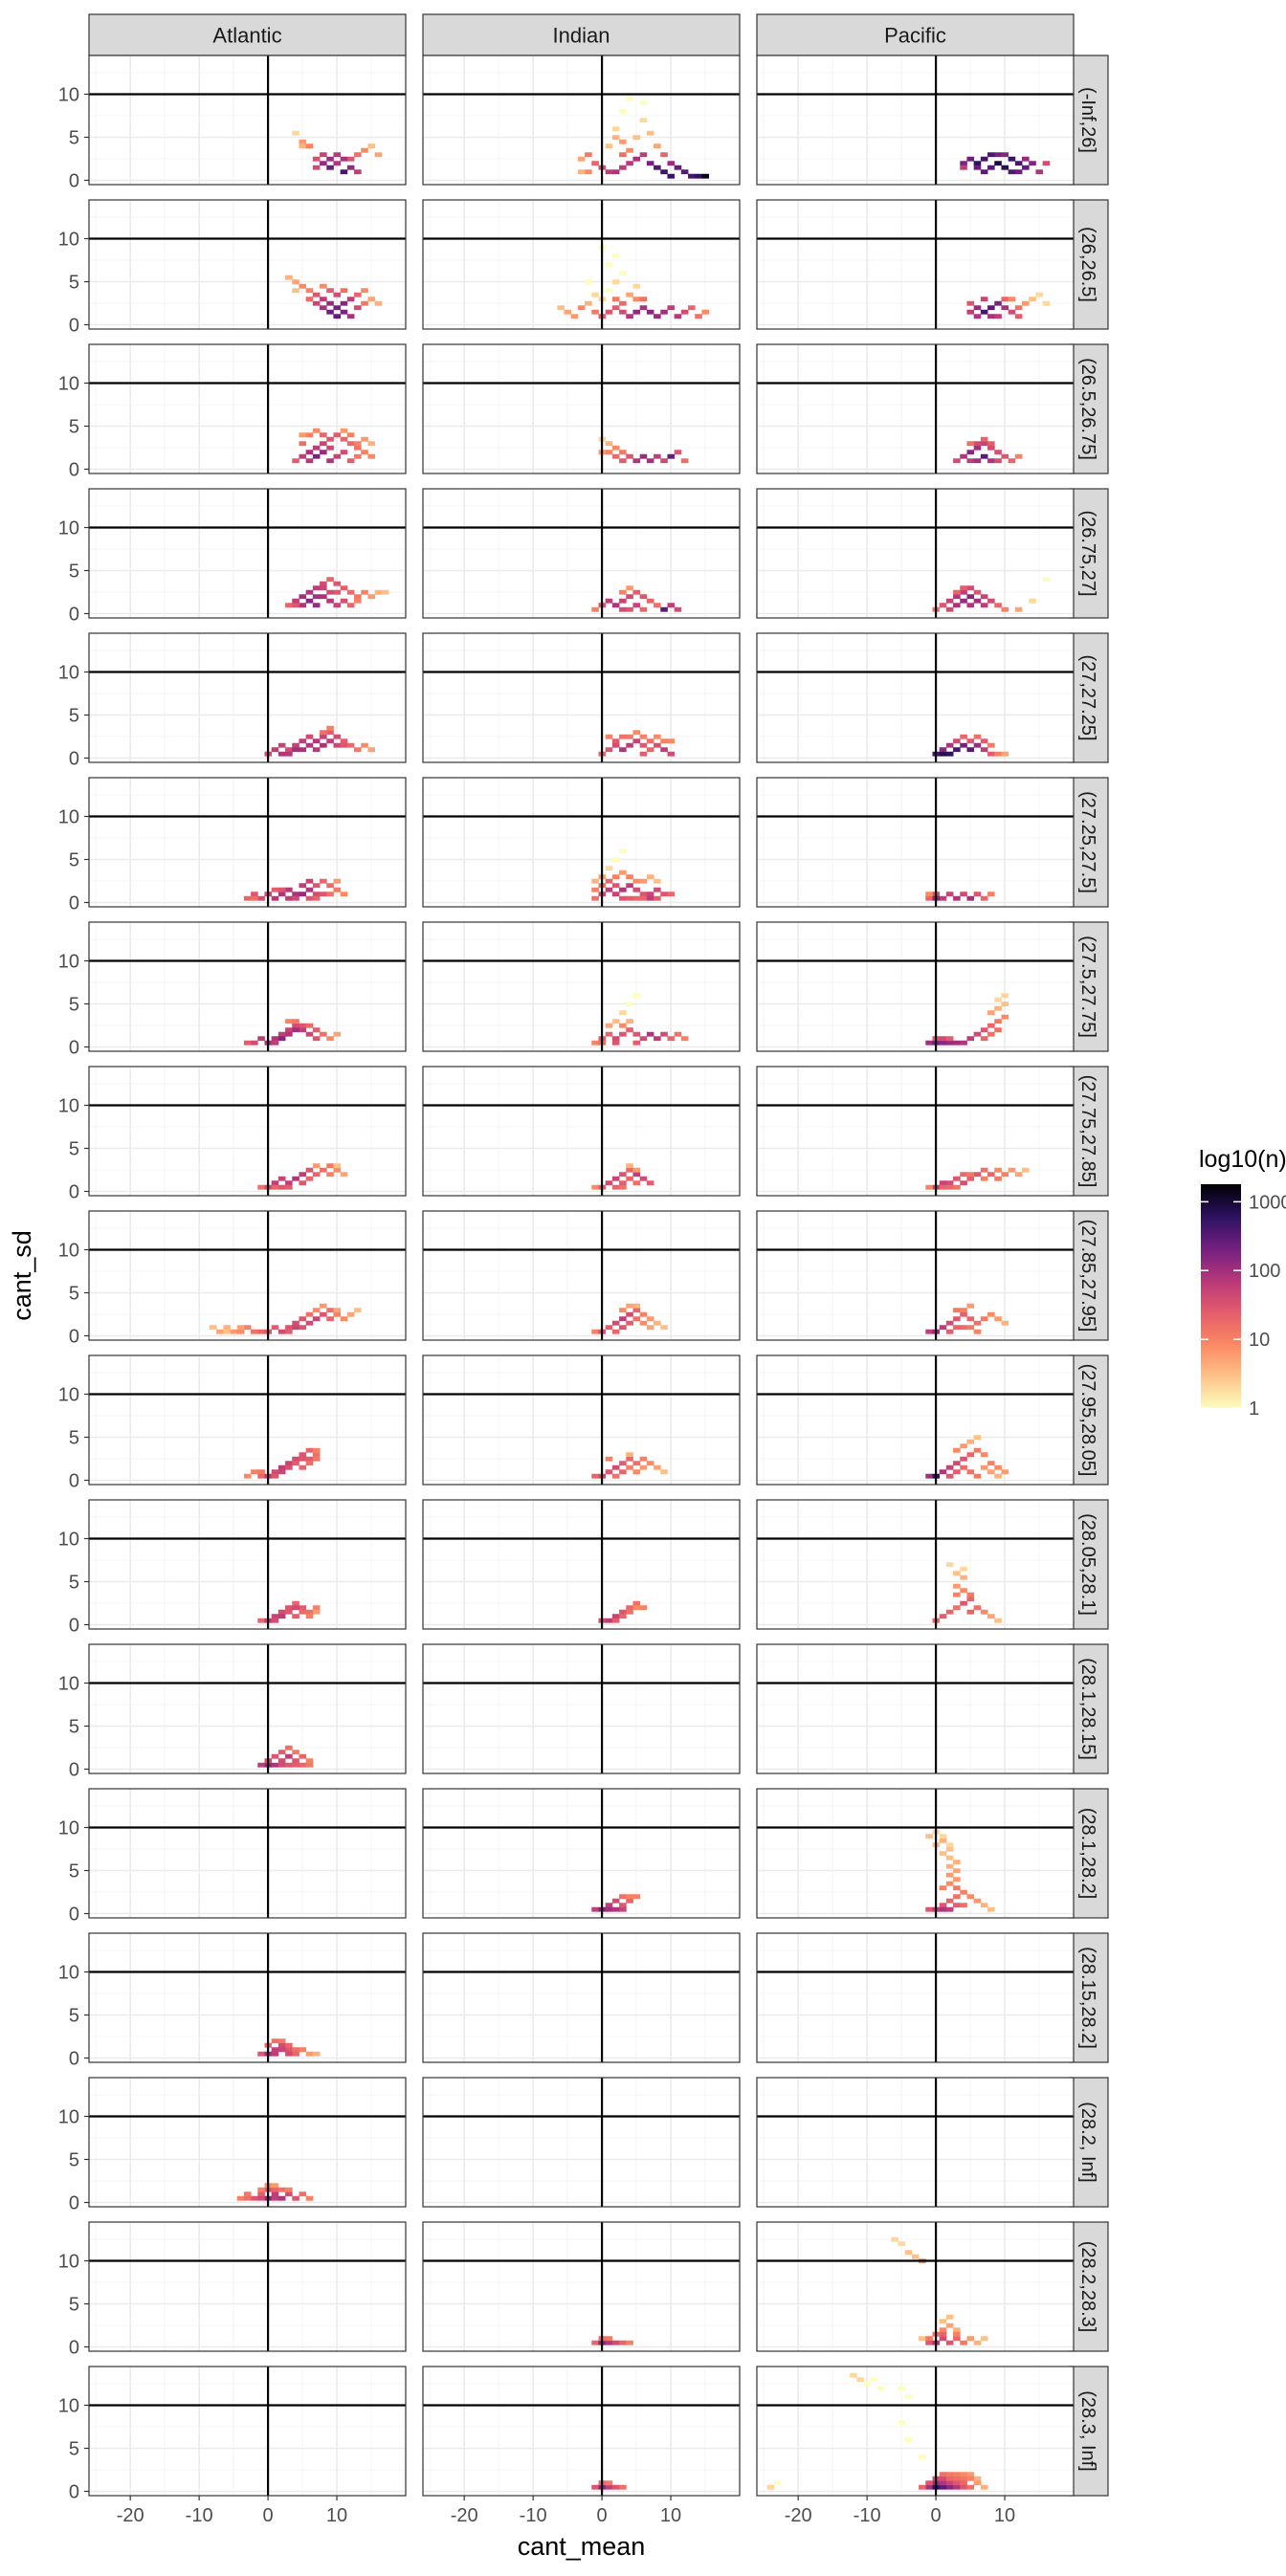 The height and width of the screenshot is (2576, 1286). I want to click on row-strip: (28.2, Inf], so click(1089, 2142).